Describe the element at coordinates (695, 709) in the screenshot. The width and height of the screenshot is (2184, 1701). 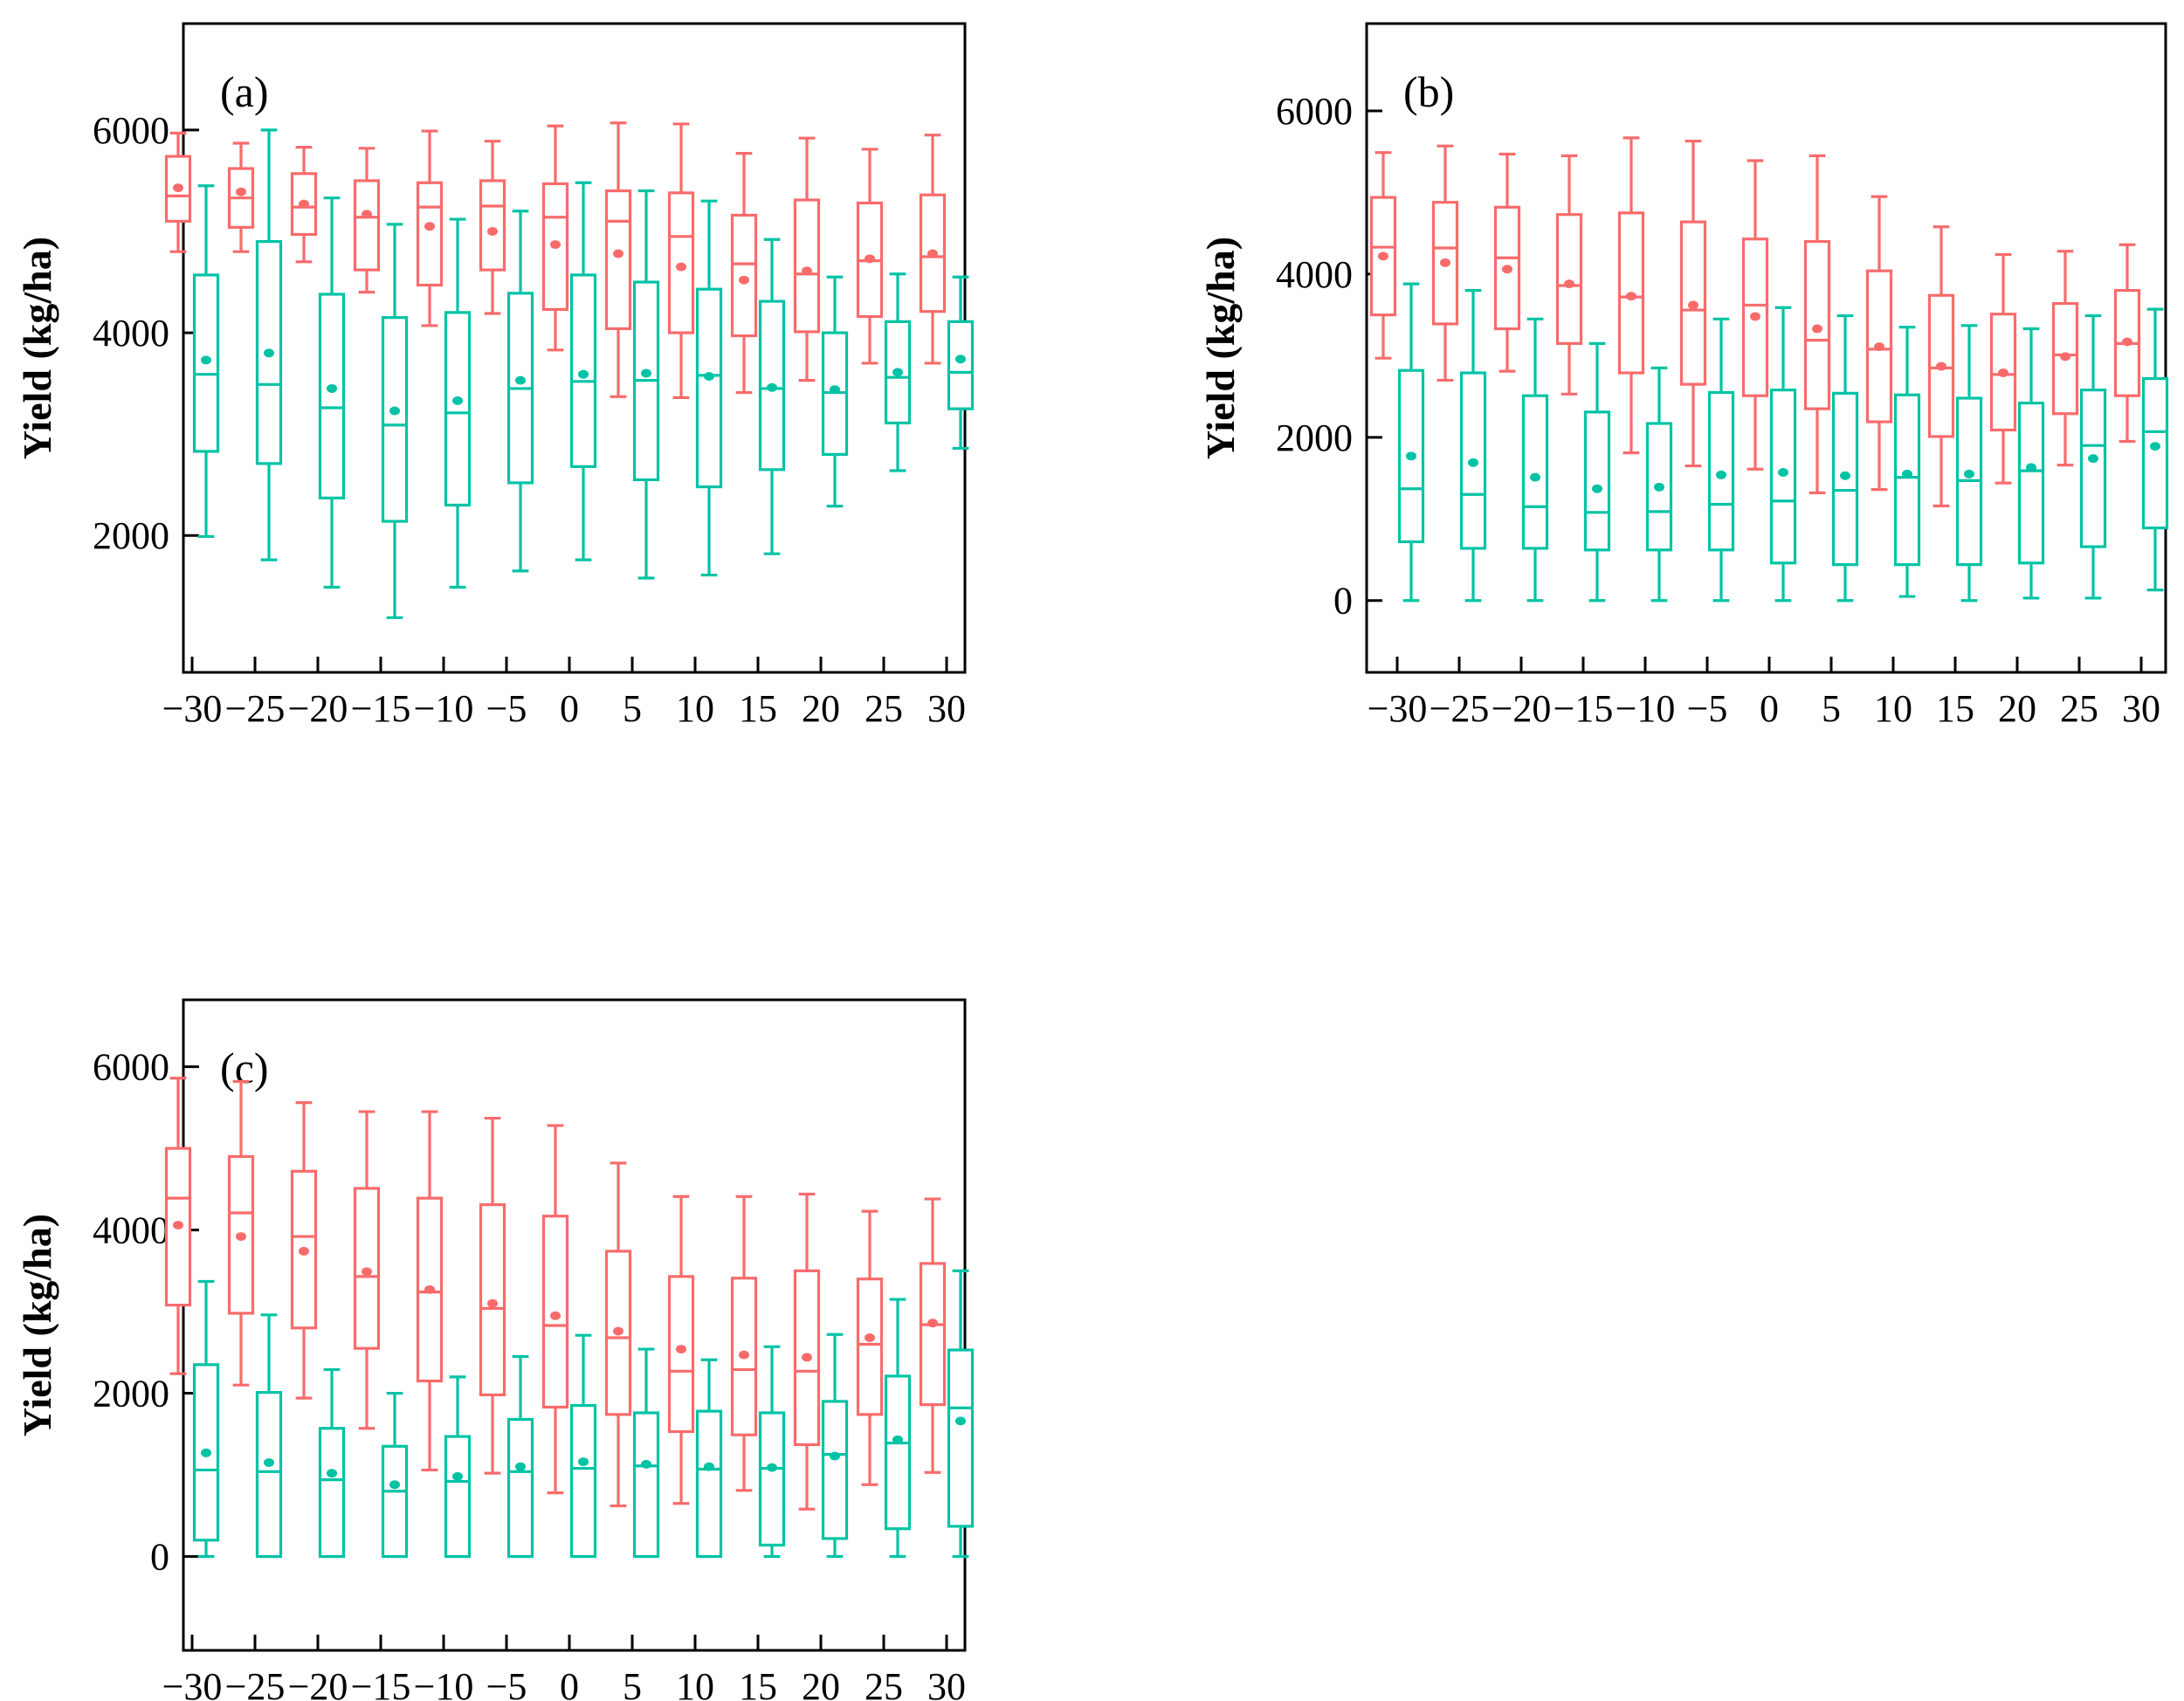
I see `x-tick-label: 10` at that location.